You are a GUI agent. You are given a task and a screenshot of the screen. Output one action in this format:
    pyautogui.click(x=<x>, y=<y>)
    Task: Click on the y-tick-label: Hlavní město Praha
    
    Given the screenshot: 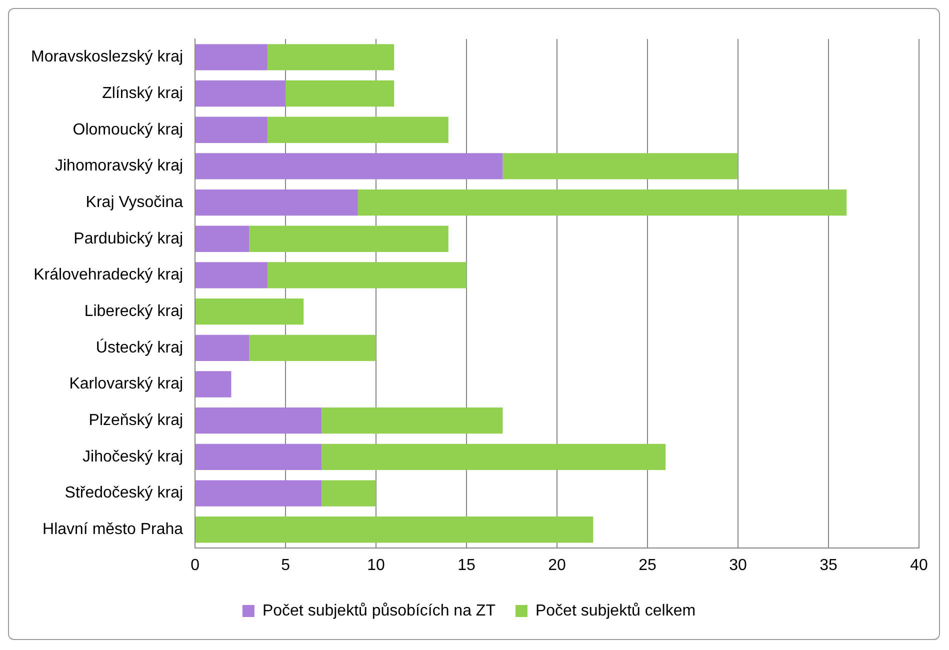 What is the action you would take?
    pyautogui.click(x=113, y=529)
    